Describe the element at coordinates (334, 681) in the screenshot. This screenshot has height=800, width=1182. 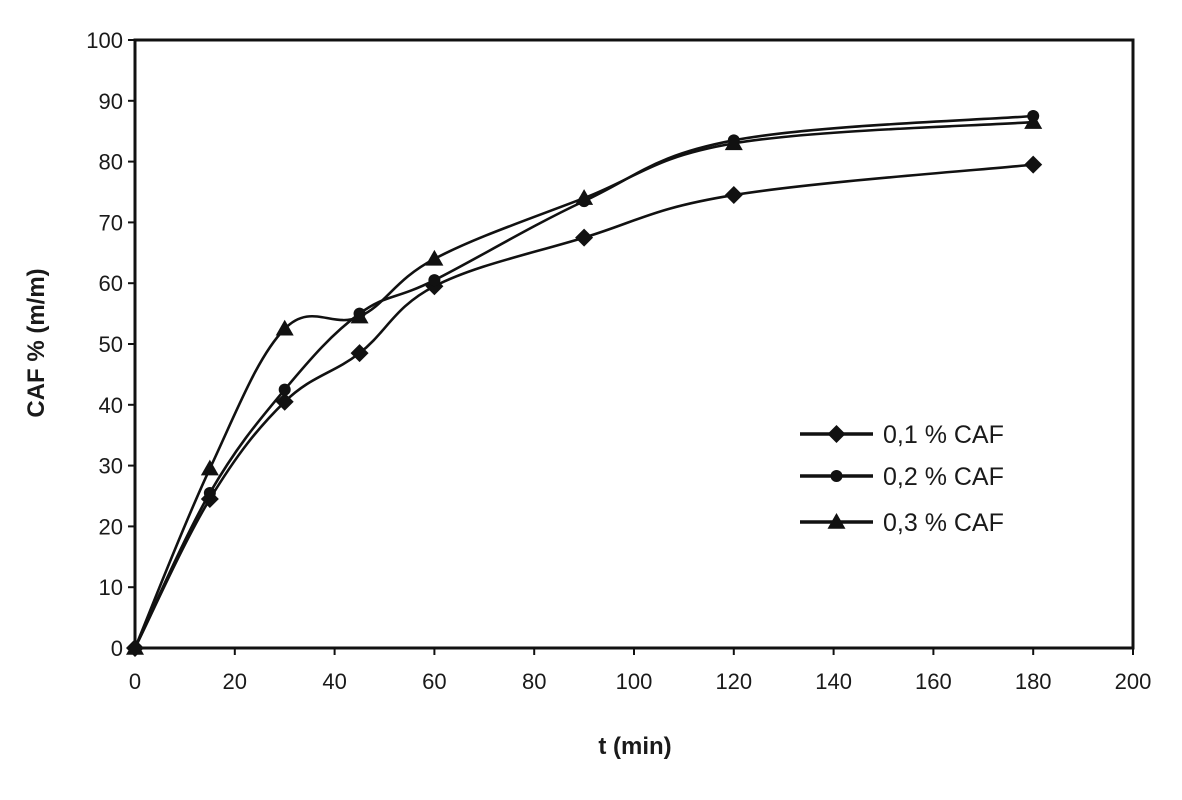
I see `x-tick-label: 40` at that location.